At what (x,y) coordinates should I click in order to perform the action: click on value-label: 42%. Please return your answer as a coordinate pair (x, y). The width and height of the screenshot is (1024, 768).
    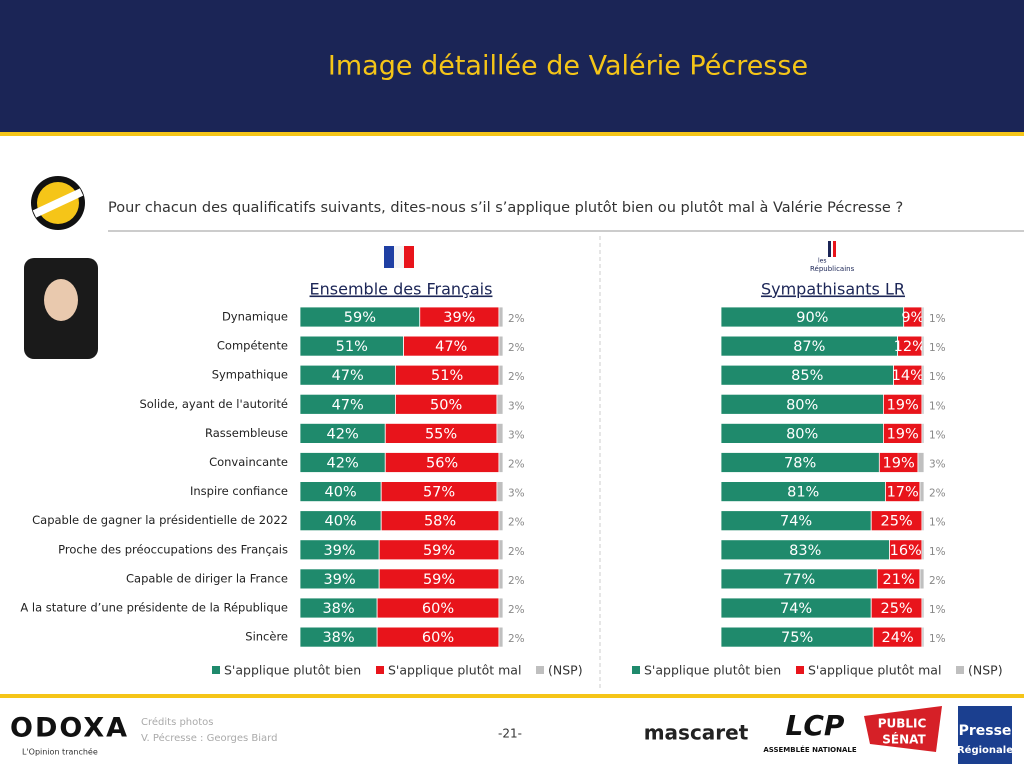
    Looking at the image, I should click on (343, 434).